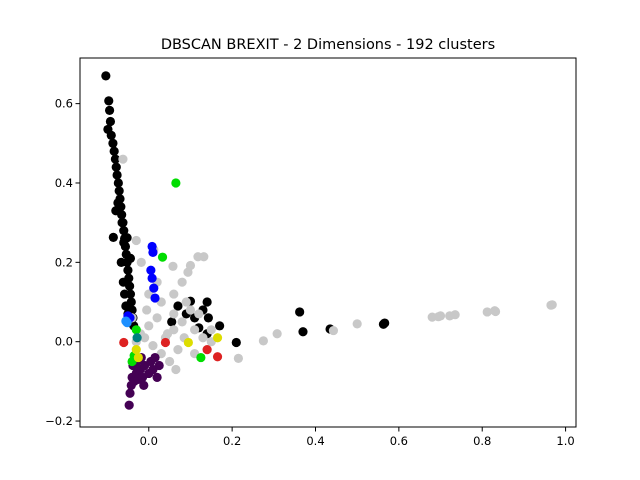 This screenshot has height=480, width=640. What do you see at coordinates (565, 441) in the screenshot?
I see `x-tick-label: 1.0` at bounding box center [565, 441].